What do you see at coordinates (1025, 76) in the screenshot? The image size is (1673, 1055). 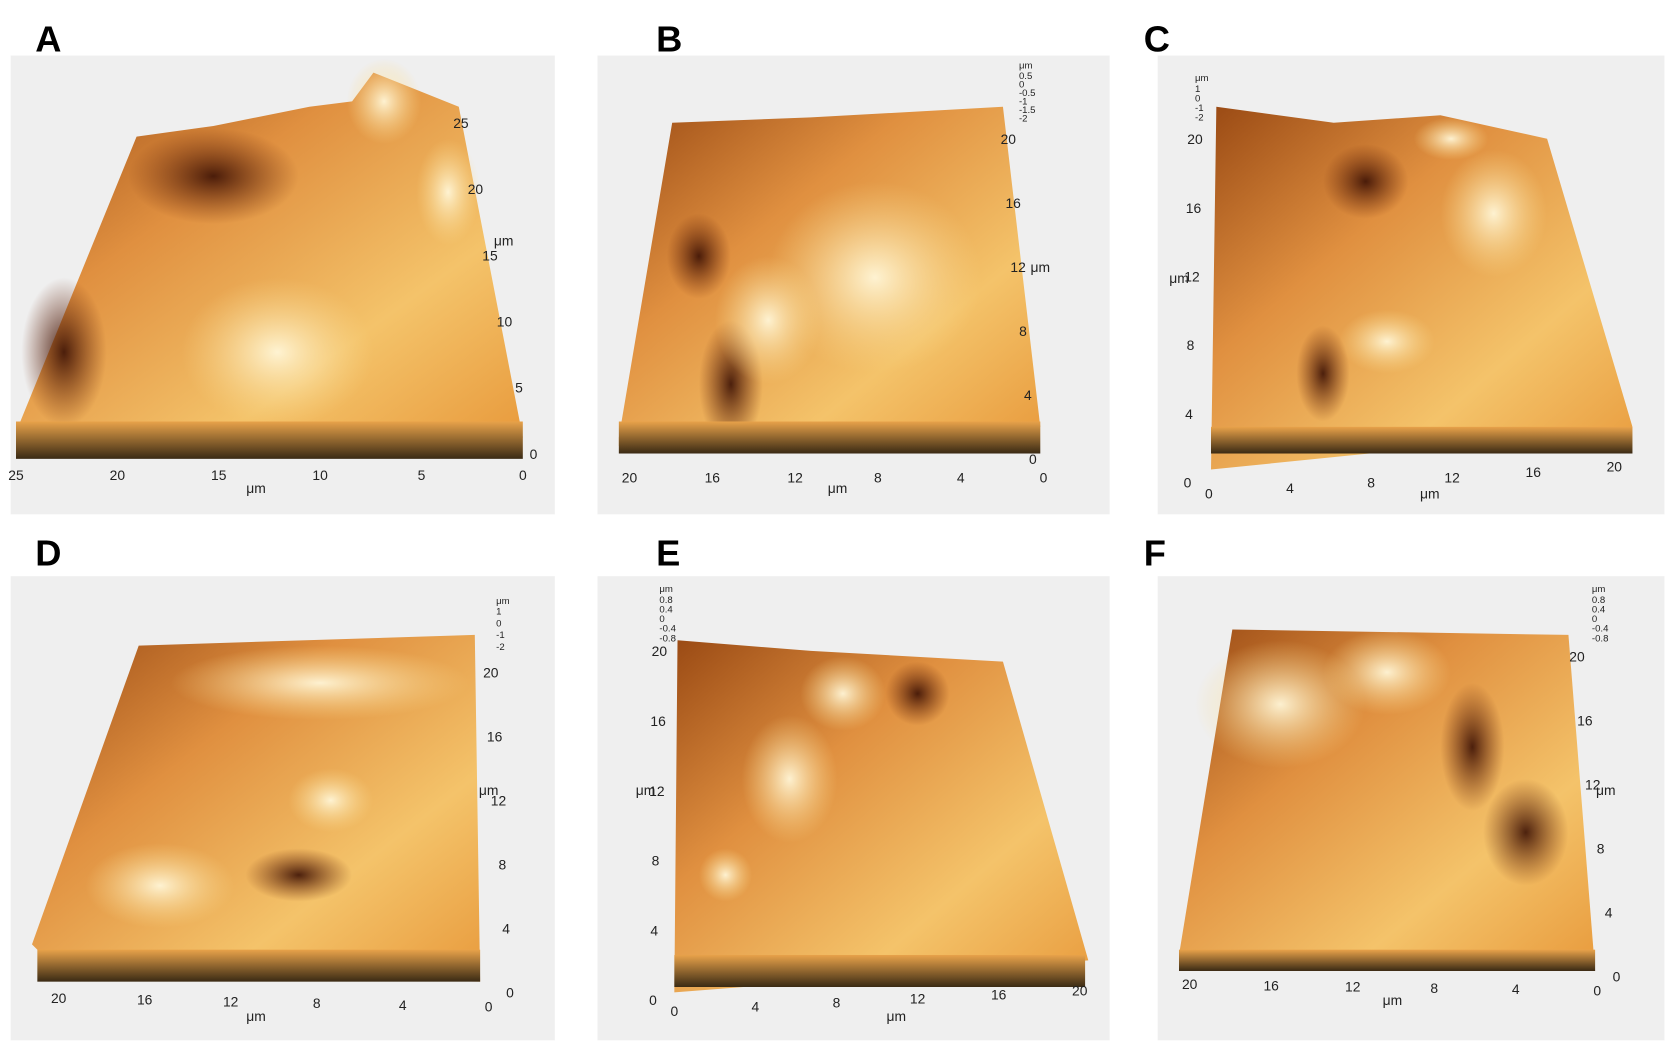 I see `z-tick-label: 0.5` at bounding box center [1025, 76].